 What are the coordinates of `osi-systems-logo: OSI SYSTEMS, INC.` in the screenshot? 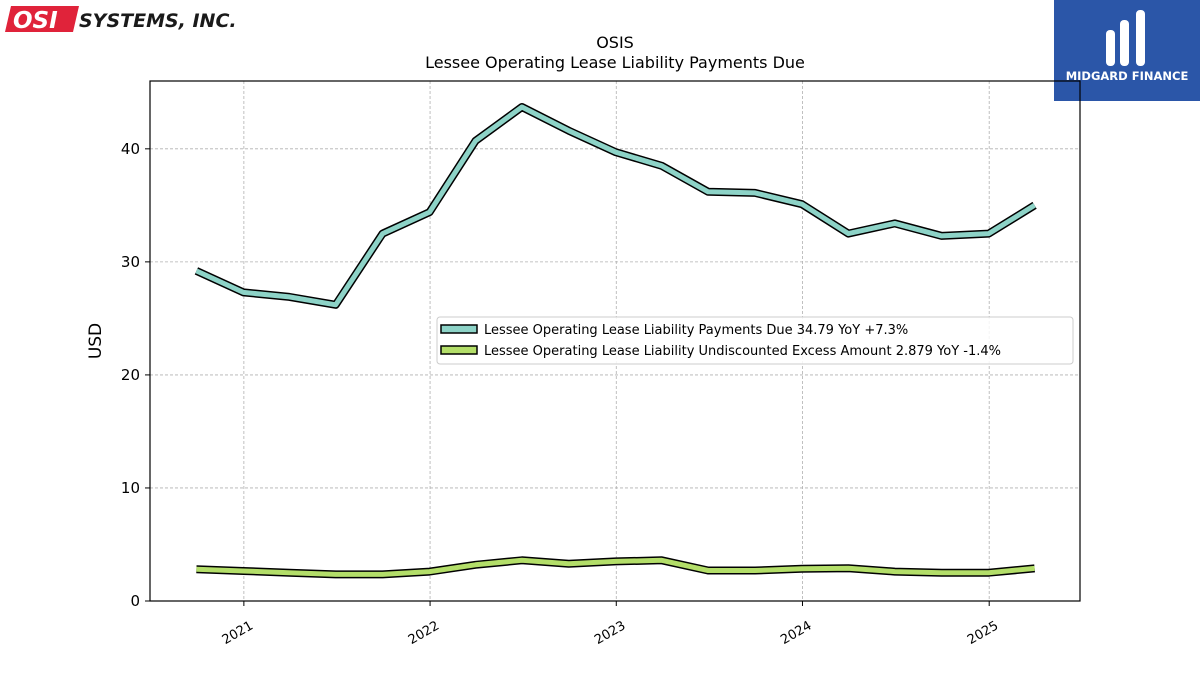 It's located at (121, 20).